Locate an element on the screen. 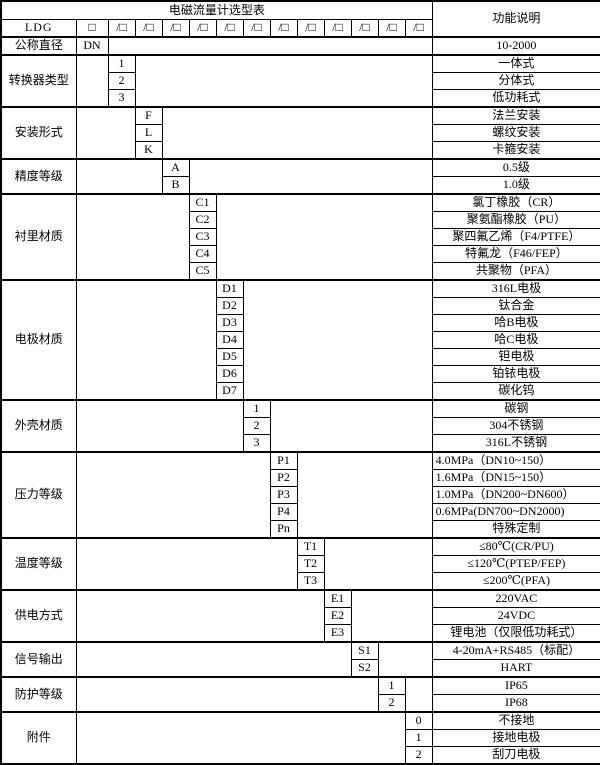 Image resolution: width=600 pixels, height=765 pixels. option-code: S2 is located at coordinates (364, 667).